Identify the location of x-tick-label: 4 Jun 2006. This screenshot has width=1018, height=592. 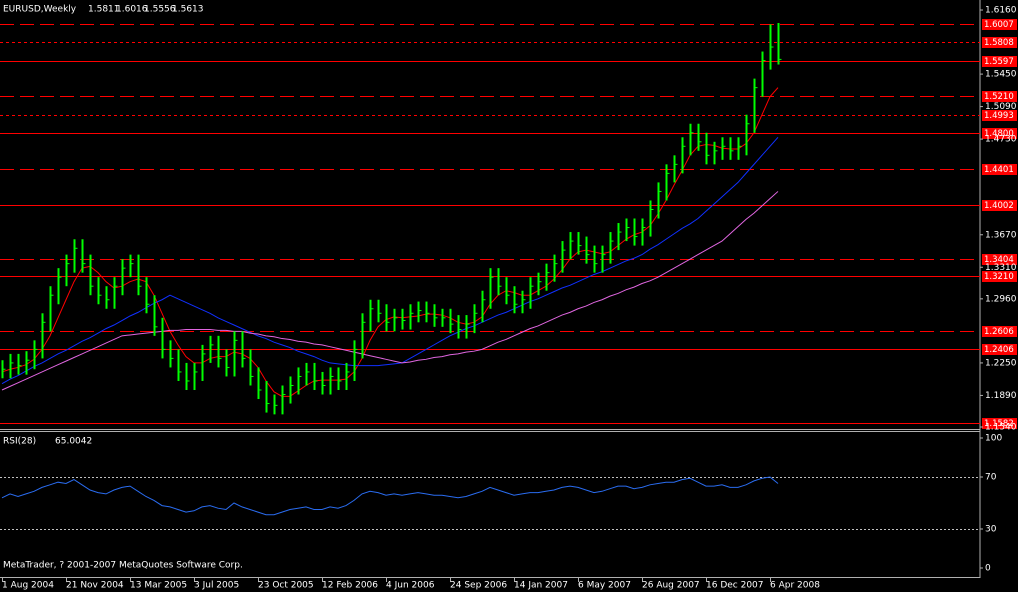
(410, 586).